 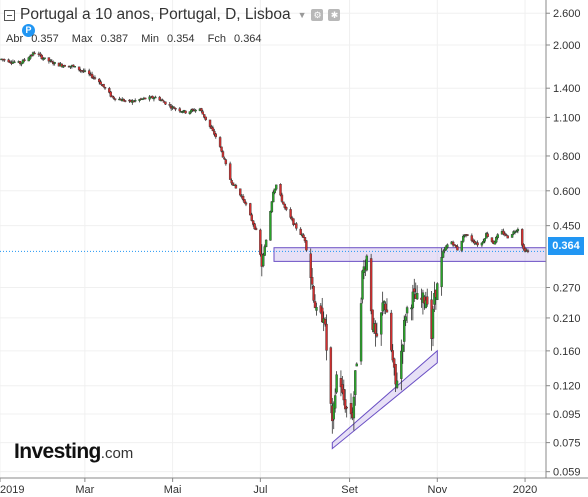 I want to click on y-tick-label: 0.210, so click(x=567, y=319).